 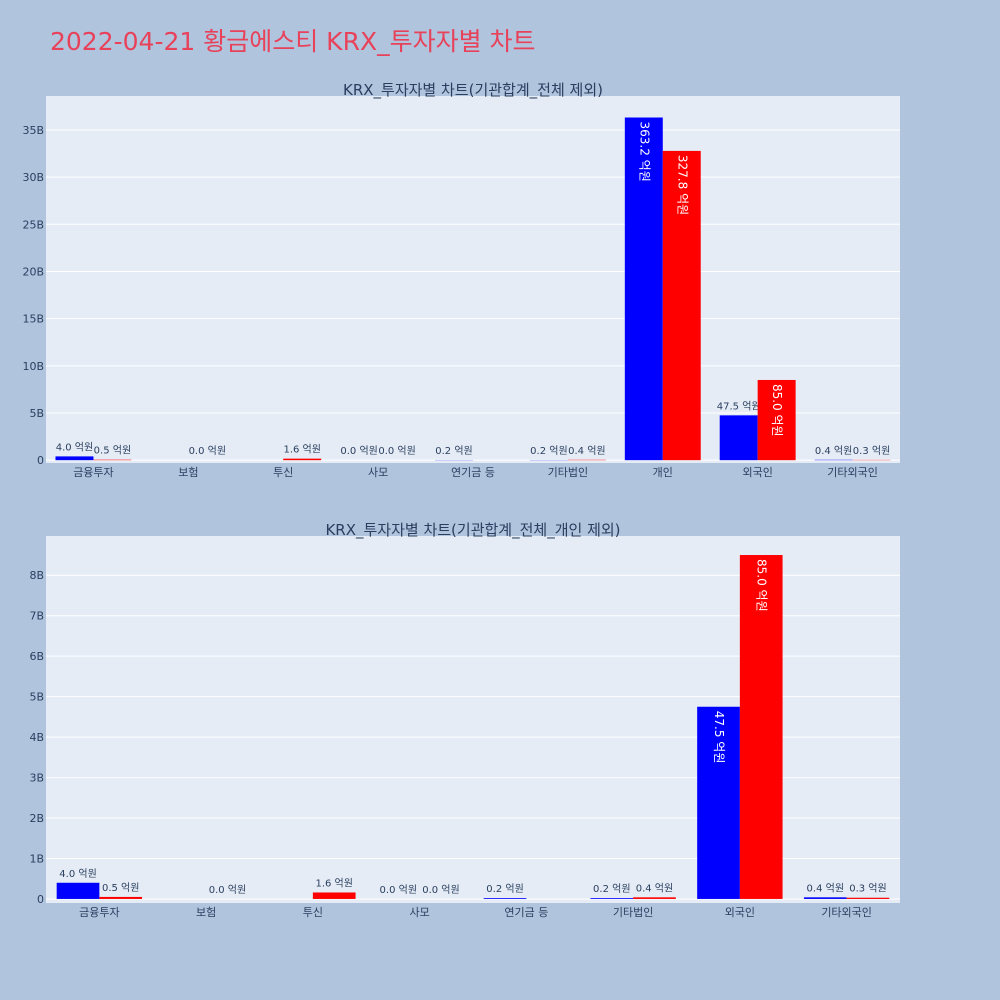 I want to click on y-tick-label: 30B, so click(x=33, y=177).